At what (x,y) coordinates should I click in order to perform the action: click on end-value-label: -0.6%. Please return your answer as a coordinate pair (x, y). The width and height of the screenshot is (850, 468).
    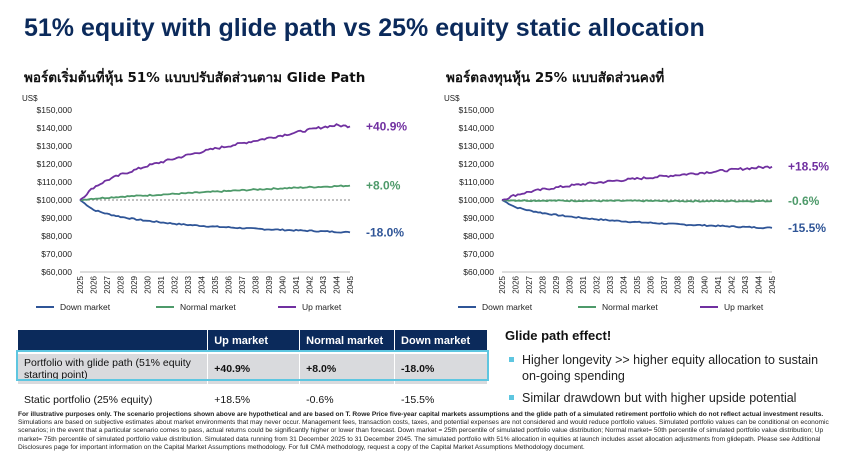
    Looking at the image, I should click on (804, 201).